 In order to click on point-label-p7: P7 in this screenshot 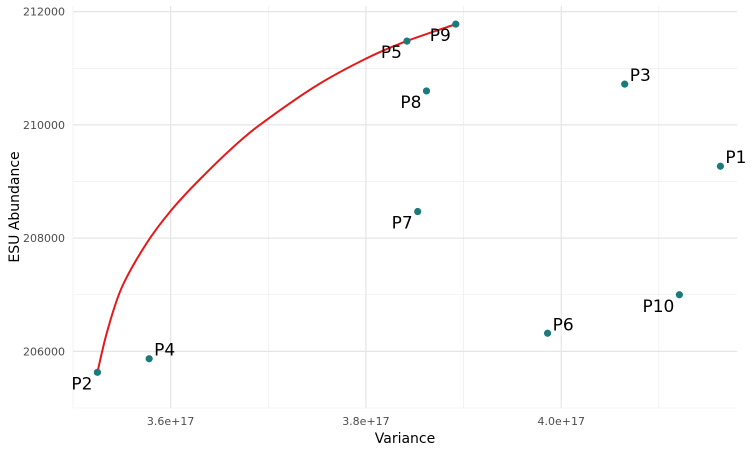, I will do `click(402, 224)`.